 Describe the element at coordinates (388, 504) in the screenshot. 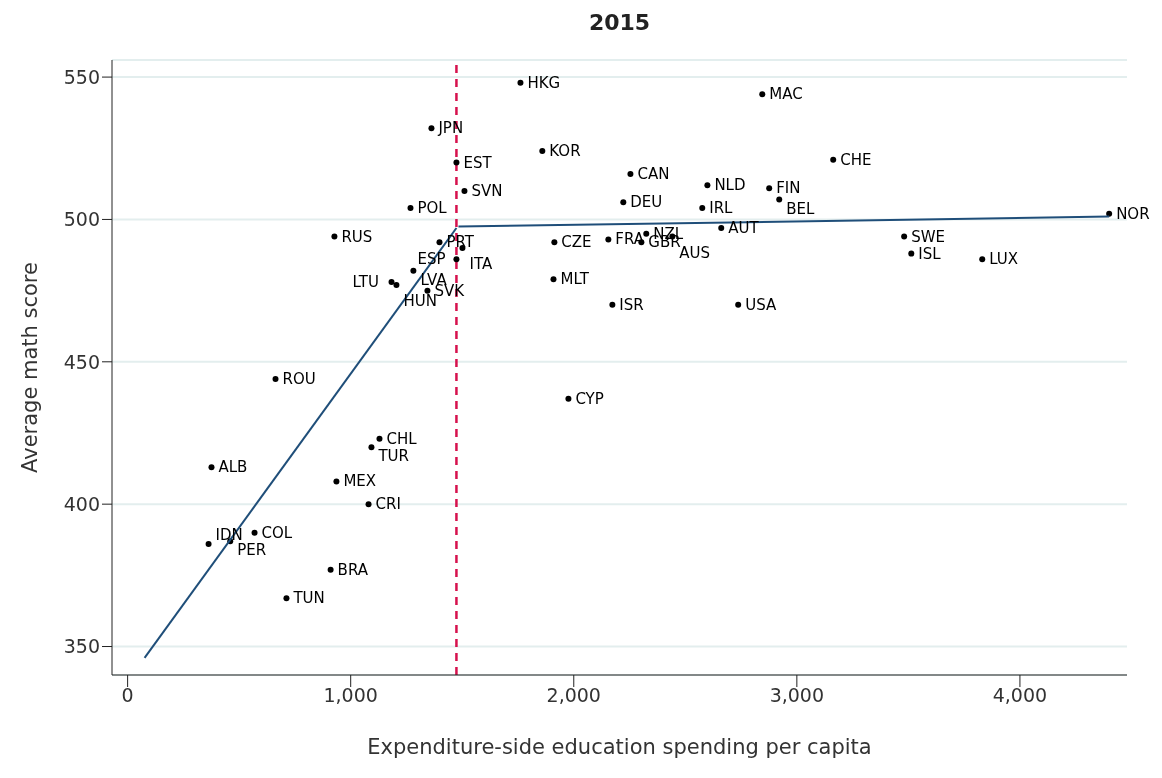

I see `data-label: CRI` at that location.